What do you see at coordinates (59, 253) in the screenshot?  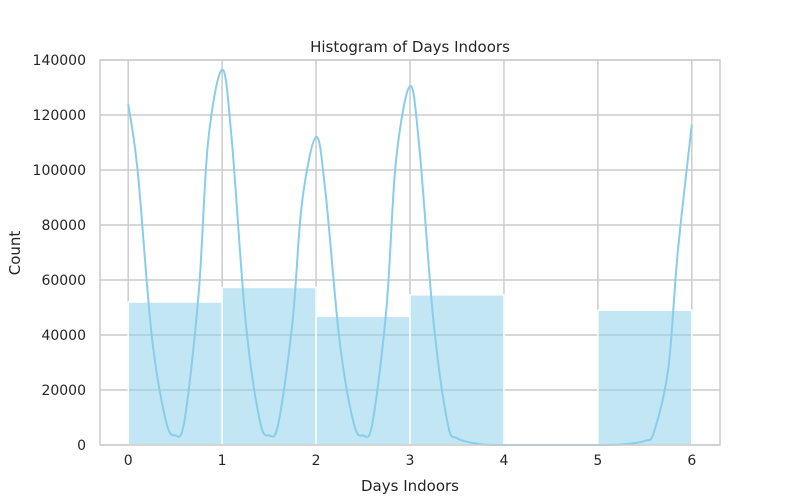 I see `y-axis-ticks: 0 20000 40000 60000 80000 100000 120000 140000` at bounding box center [59, 253].